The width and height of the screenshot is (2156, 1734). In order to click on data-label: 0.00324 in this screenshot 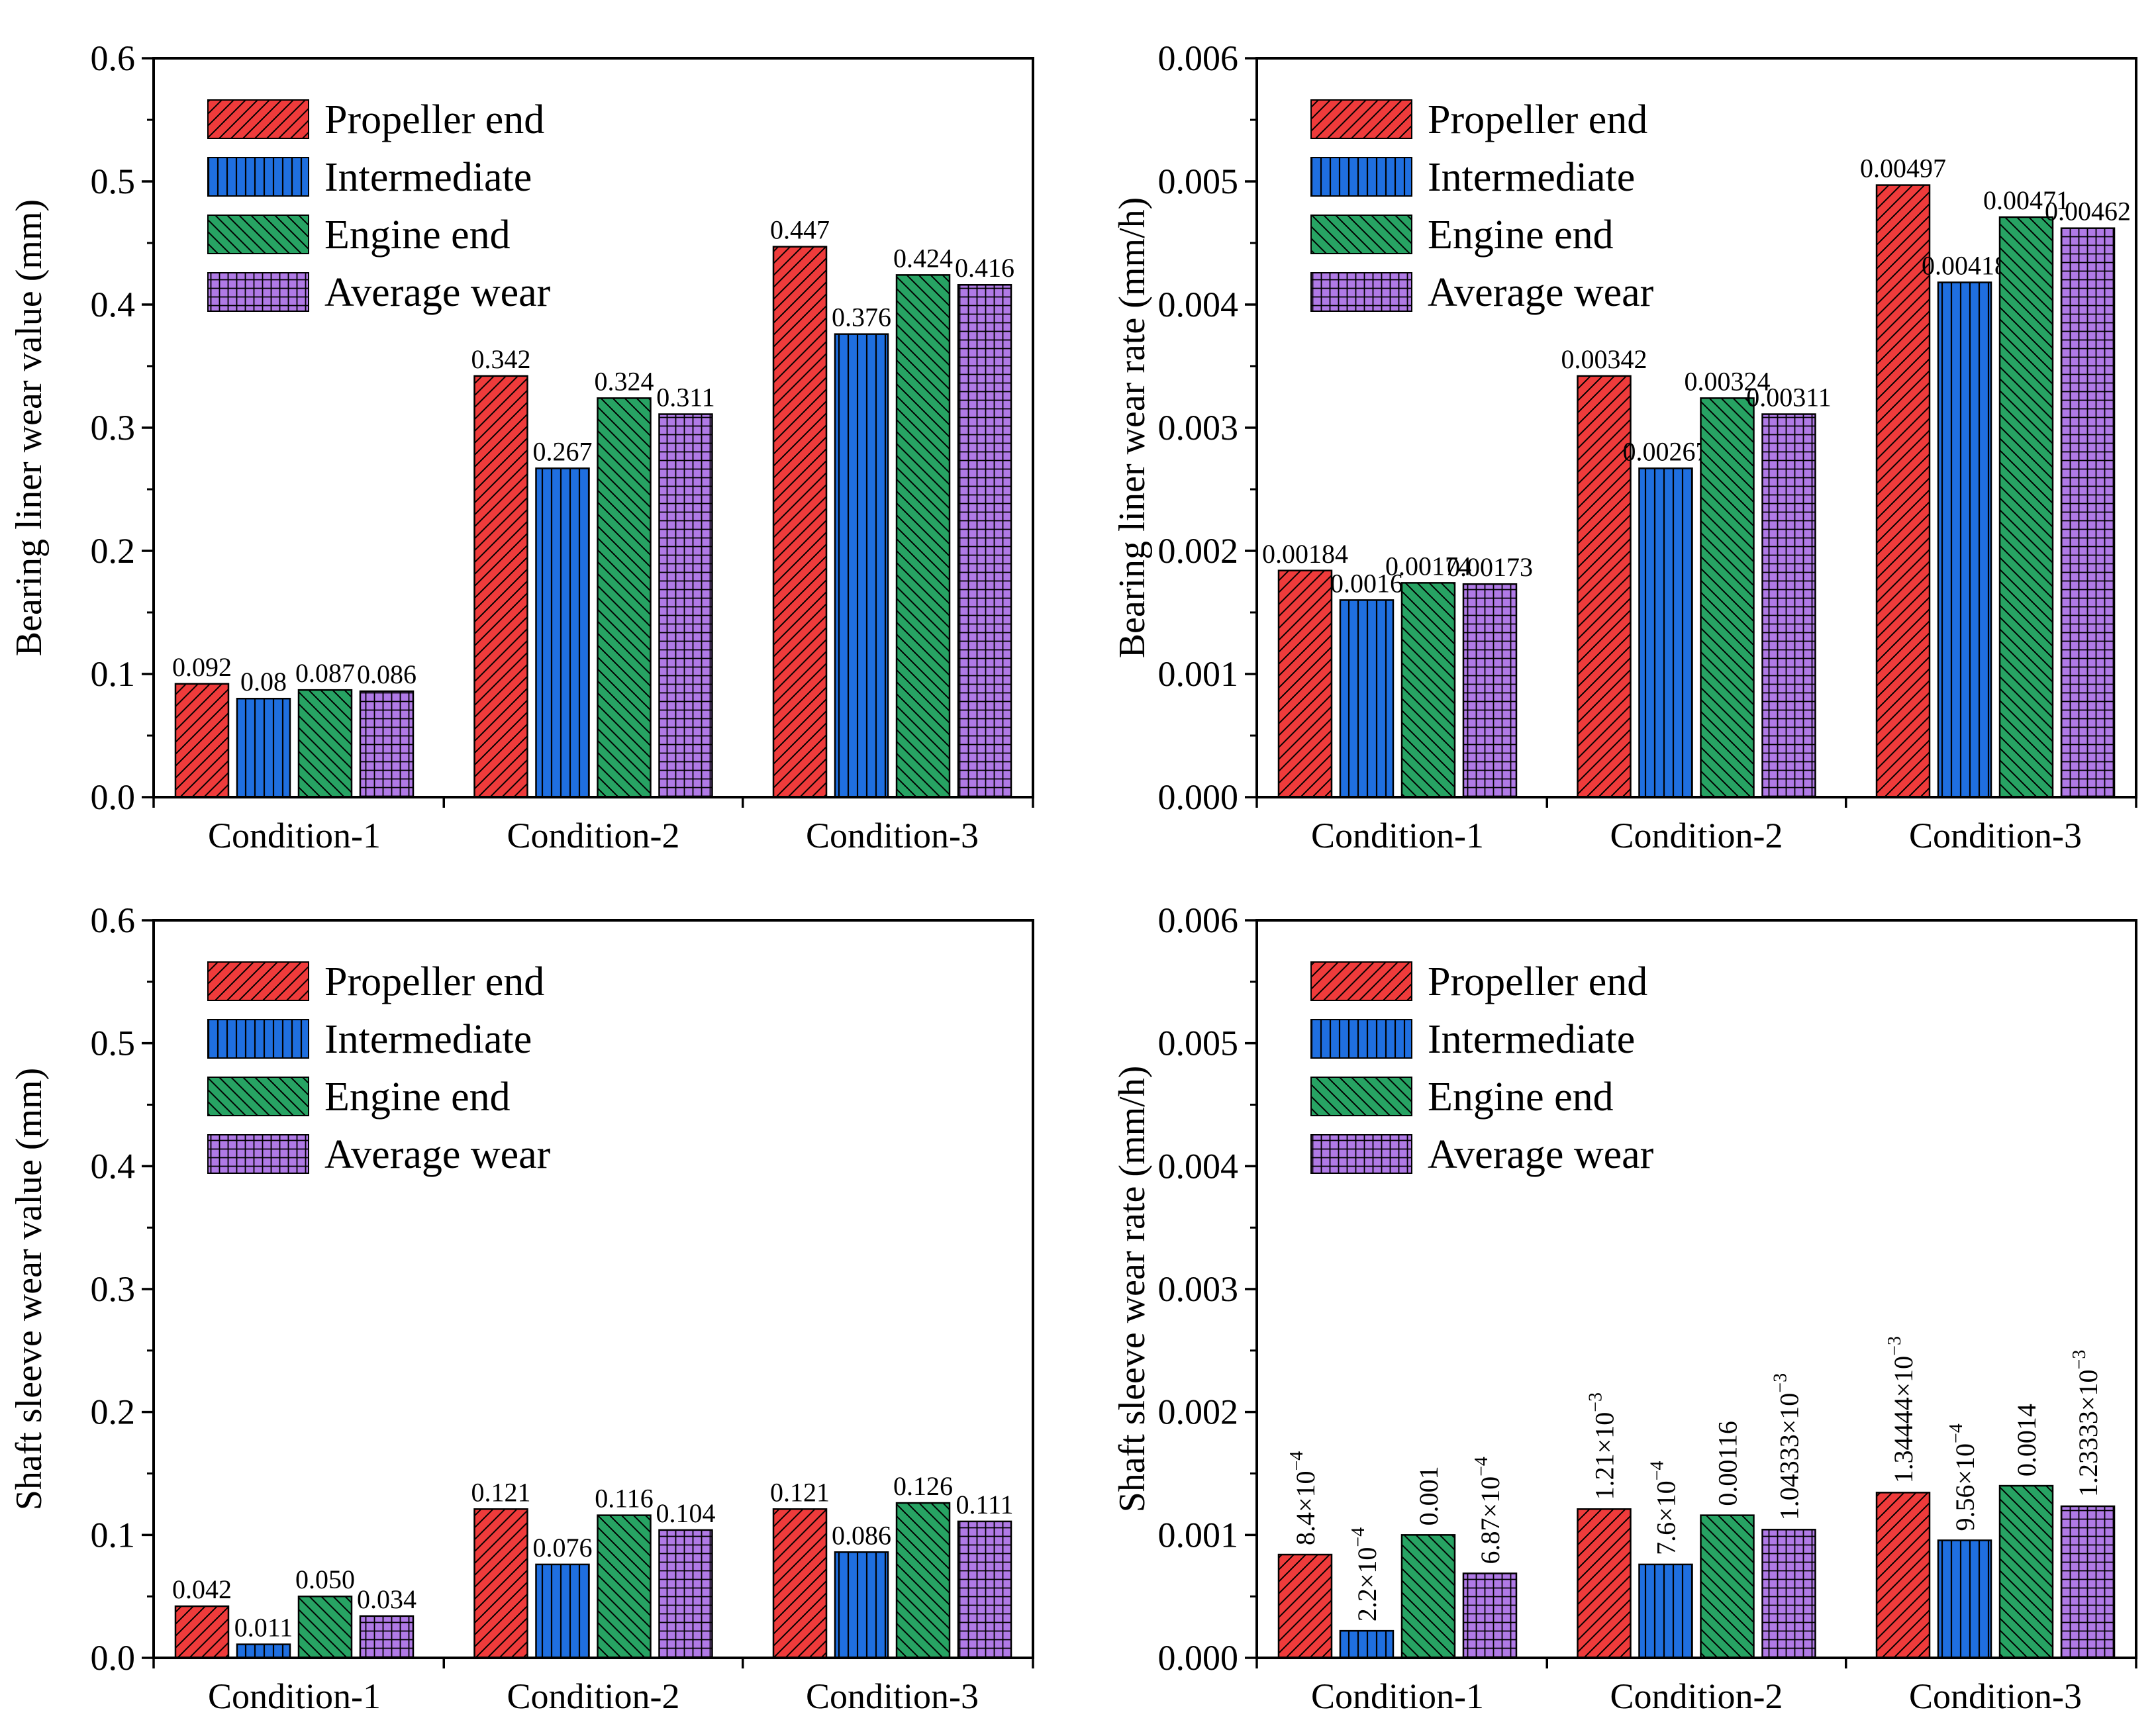, I will do `click(1728, 381)`.